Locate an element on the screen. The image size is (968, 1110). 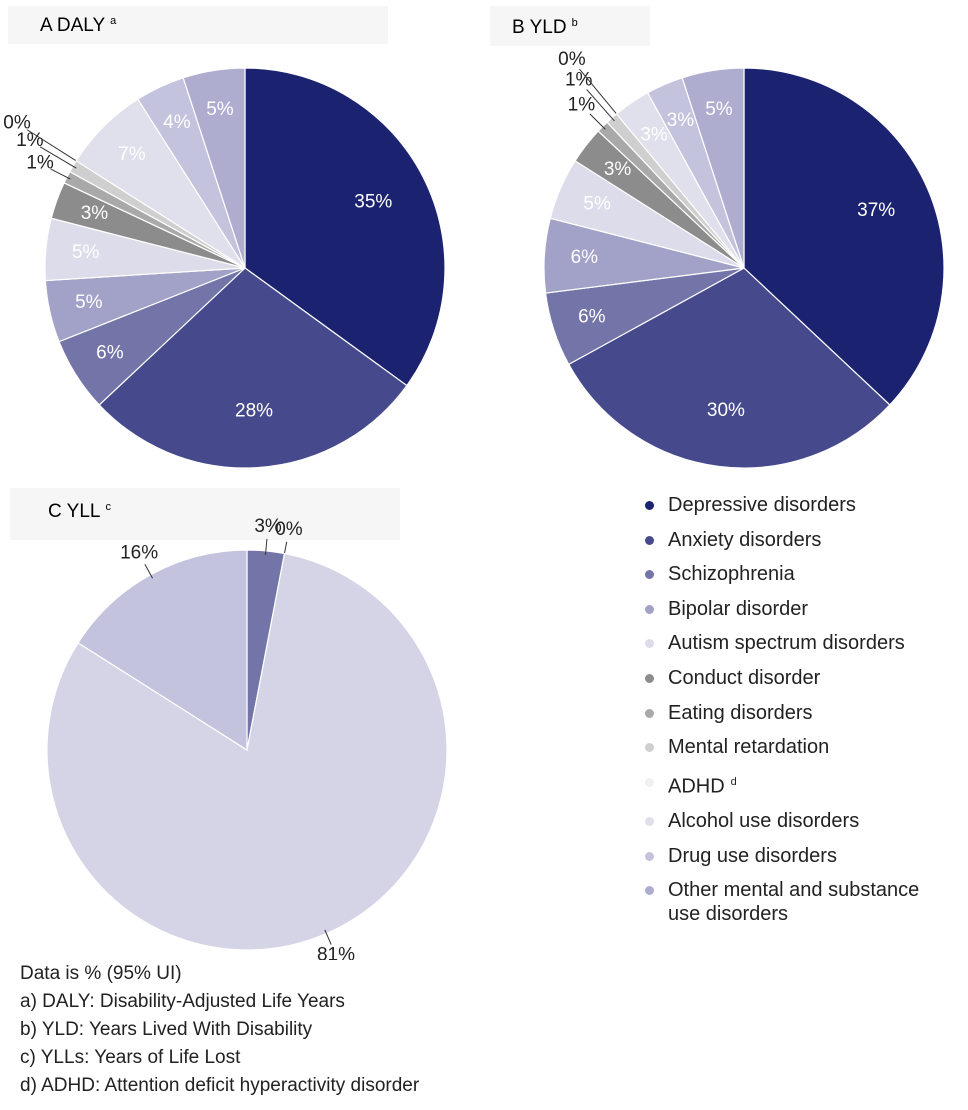
legend-label: Eating disorders is located at coordinates (740, 712).